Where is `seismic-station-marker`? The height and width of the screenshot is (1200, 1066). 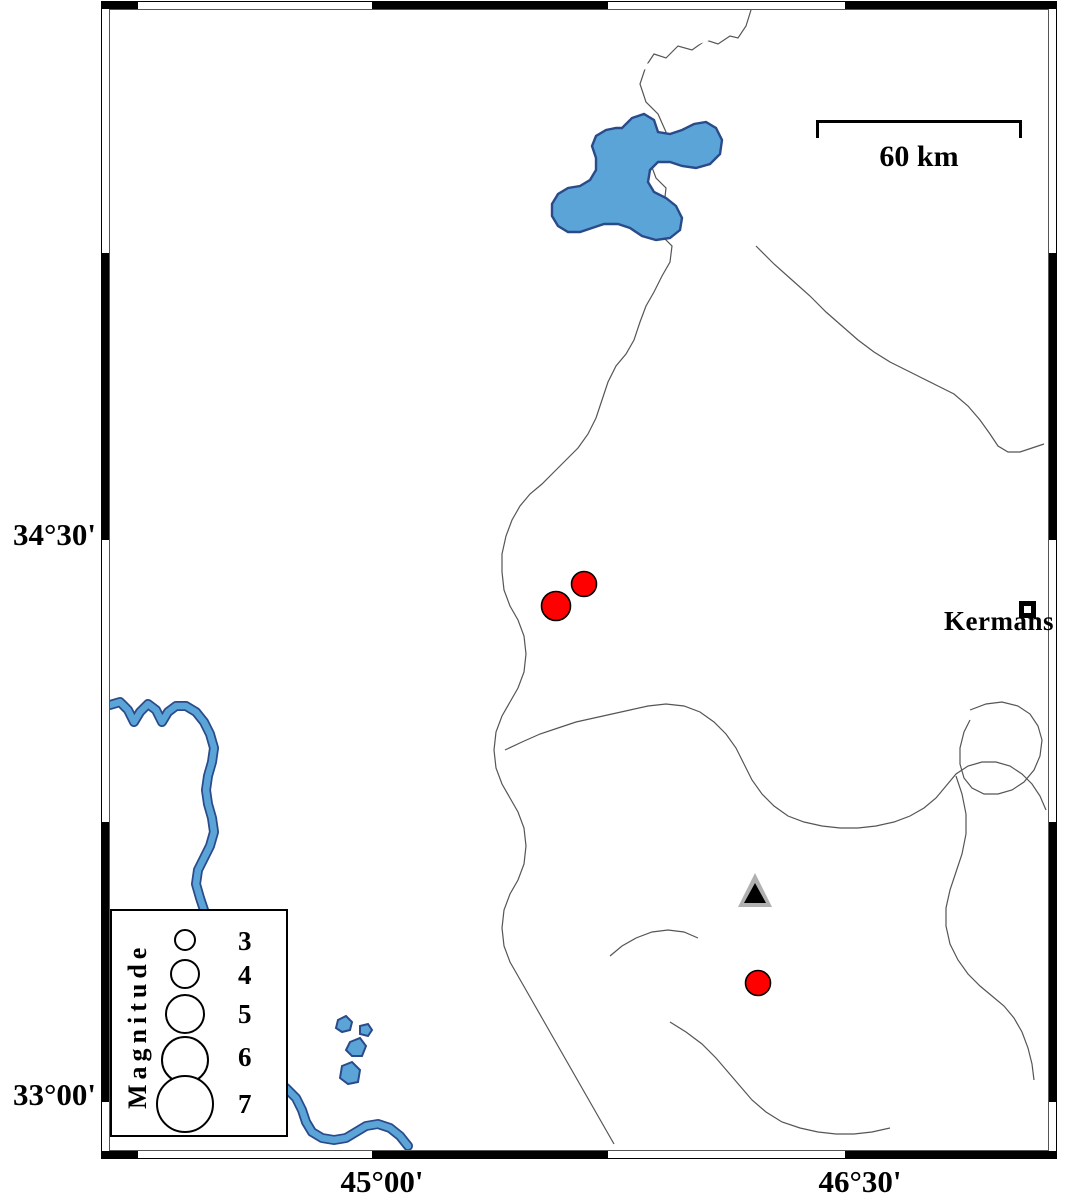
seismic-station-marker is located at coordinates (755, 890).